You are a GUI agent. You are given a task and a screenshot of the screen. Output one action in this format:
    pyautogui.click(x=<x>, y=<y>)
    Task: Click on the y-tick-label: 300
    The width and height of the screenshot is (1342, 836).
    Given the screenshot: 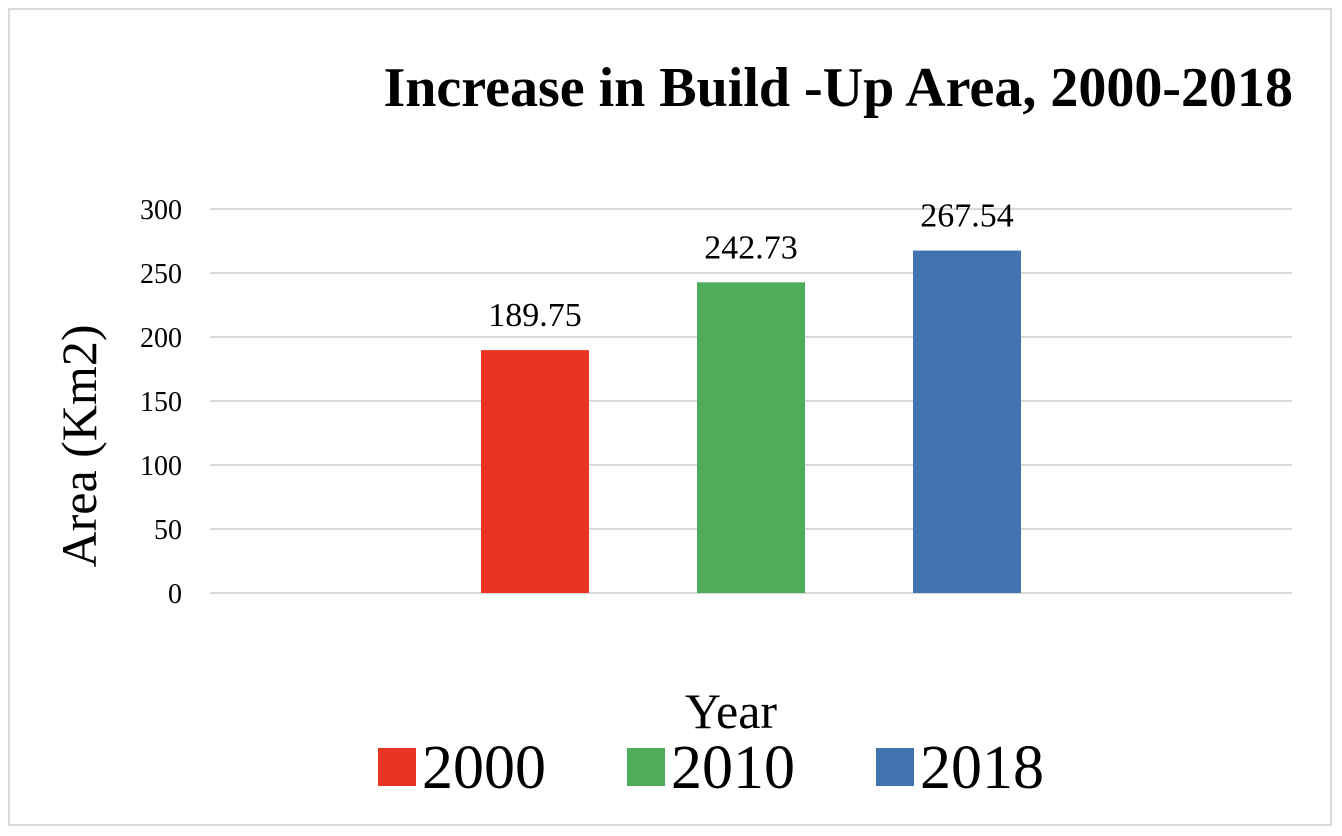 What is the action you would take?
    pyautogui.click(x=161, y=210)
    